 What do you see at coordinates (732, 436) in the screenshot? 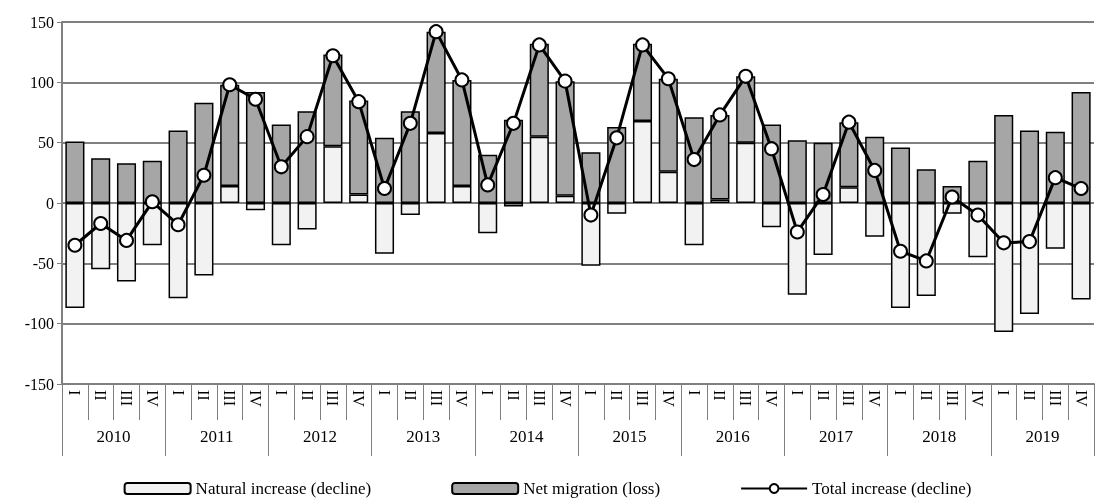
I see `text: 2016` at bounding box center [732, 436].